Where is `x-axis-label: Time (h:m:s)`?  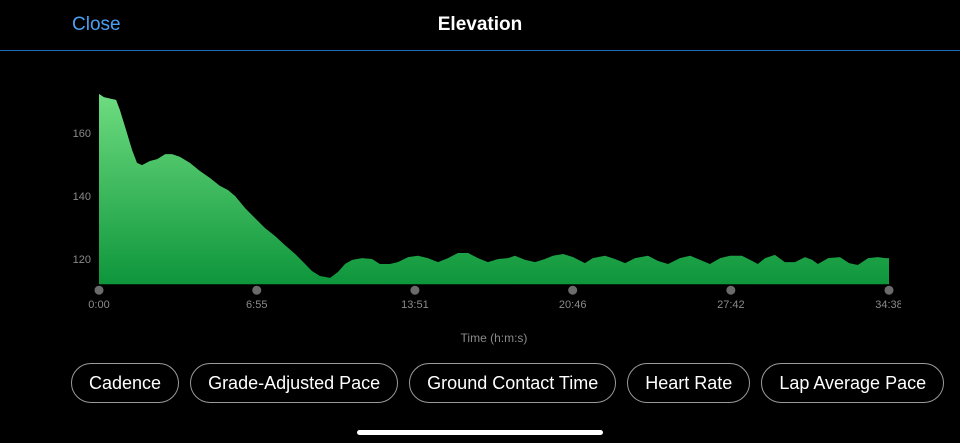
x-axis-label: Time (h:m:s) is located at coordinates (494, 338).